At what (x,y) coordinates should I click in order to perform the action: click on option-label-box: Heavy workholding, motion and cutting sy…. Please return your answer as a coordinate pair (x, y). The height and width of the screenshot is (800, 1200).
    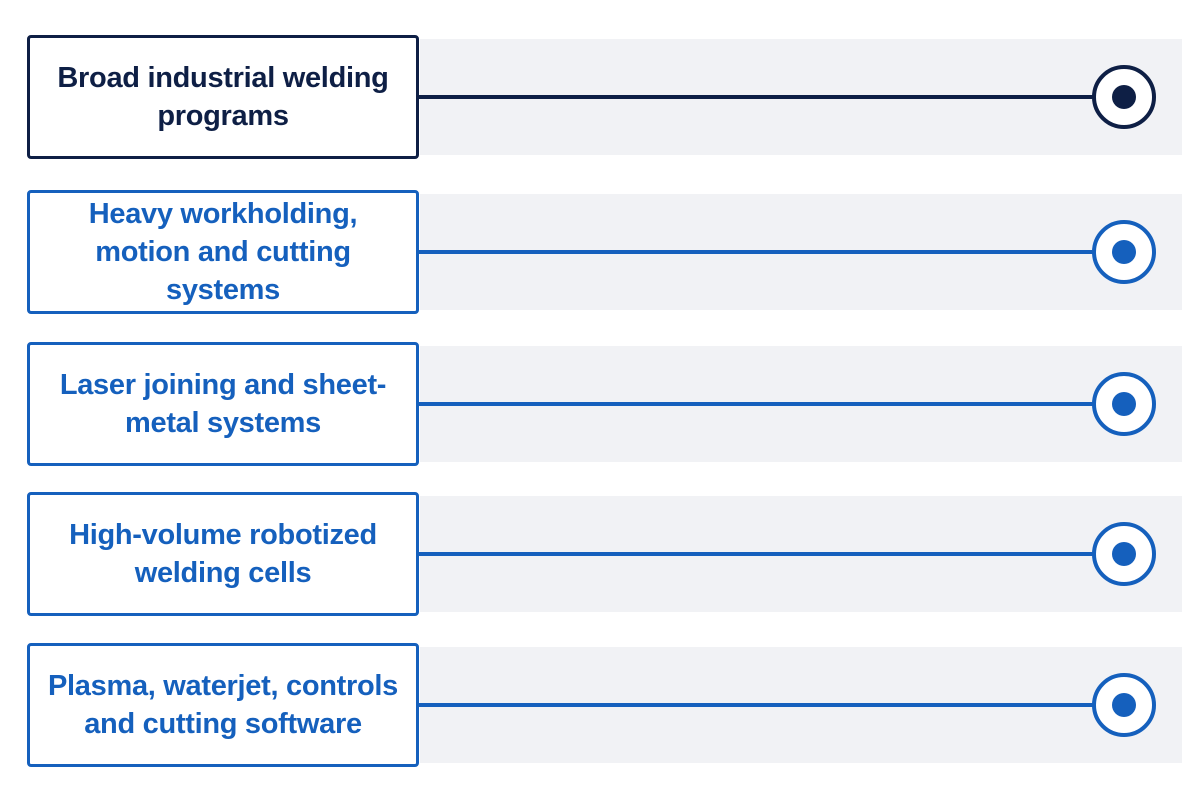
    Looking at the image, I should click on (223, 252).